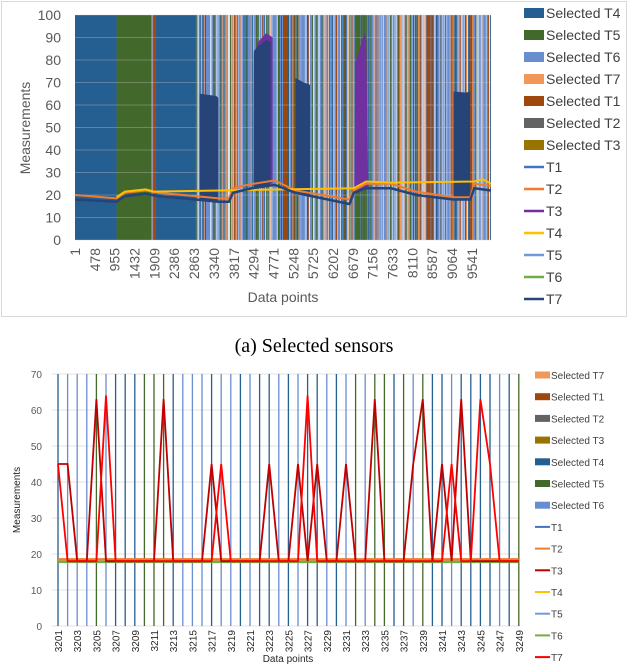 This screenshot has height=664, width=628. What do you see at coordinates (214, 263) in the screenshot?
I see `x-tick-label: 3340` at bounding box center [214, 263].